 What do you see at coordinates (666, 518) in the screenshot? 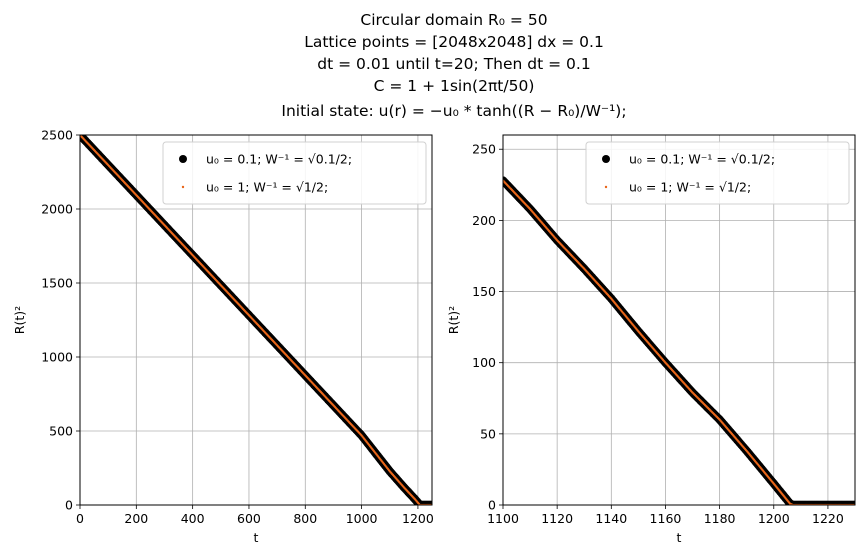
I see `x-tick-label: 1160` at bounding box center [666, 518].